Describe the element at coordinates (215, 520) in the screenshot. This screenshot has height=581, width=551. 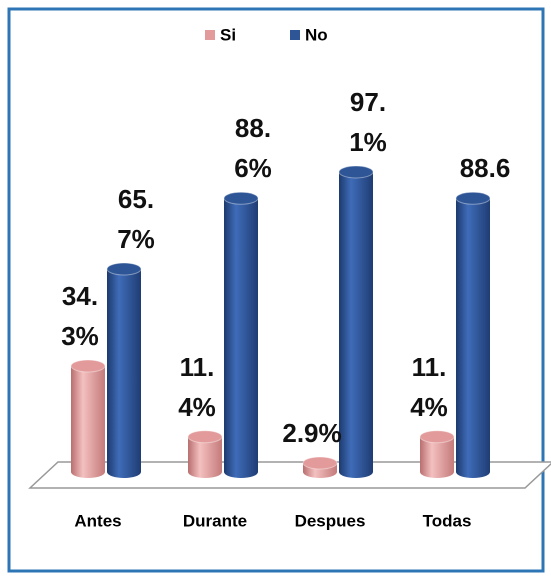
I see `x-tick-label: Durante` at that location.